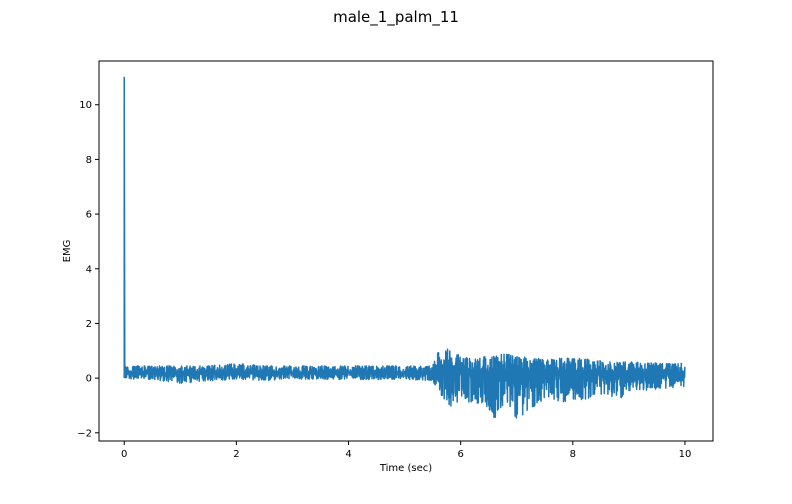 This screenshot has height=504, width=792. Describe the element at coordinates (84, 433) in the screenshot. I see `y-tick-label: −2` at that location.